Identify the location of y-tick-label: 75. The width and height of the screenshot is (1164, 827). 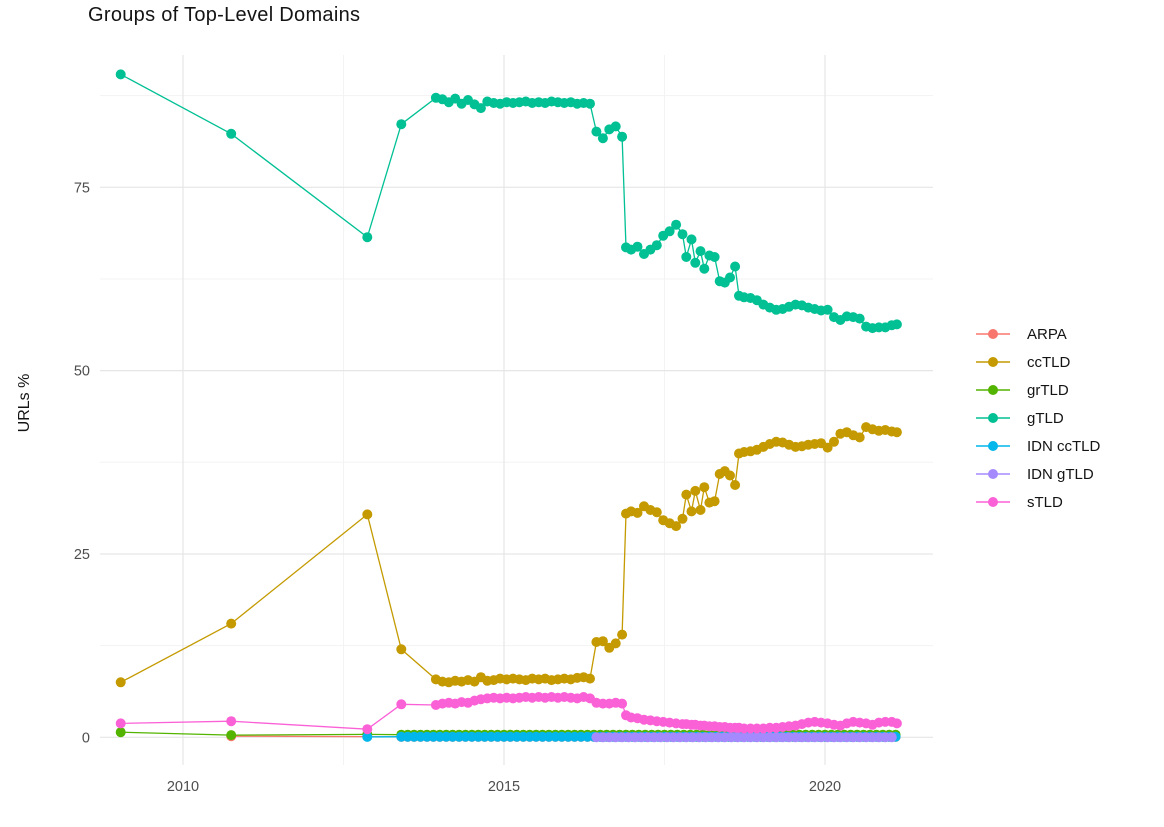
(82, 188).